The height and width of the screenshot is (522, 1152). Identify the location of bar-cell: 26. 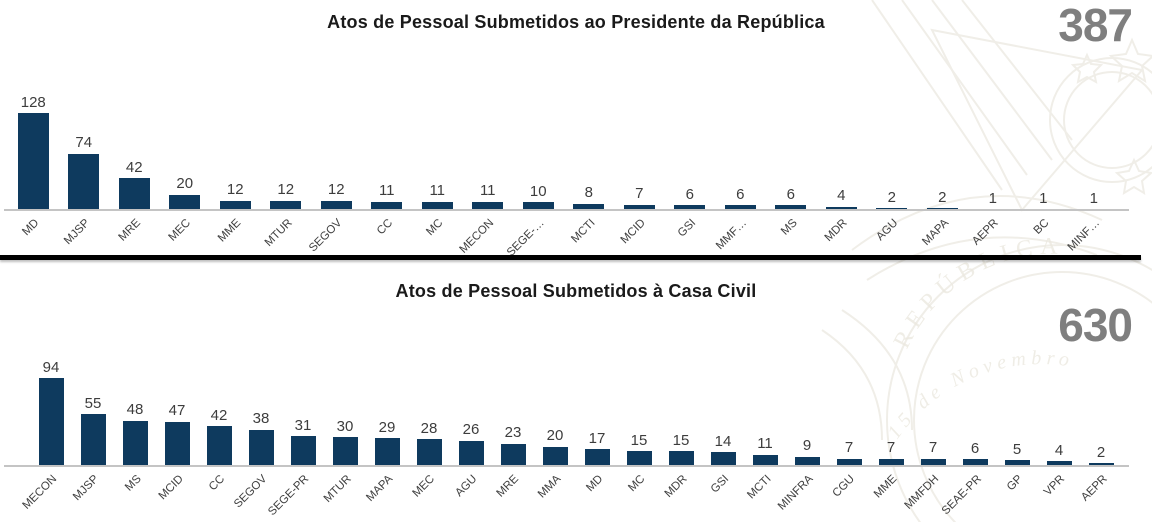
(471, 443).